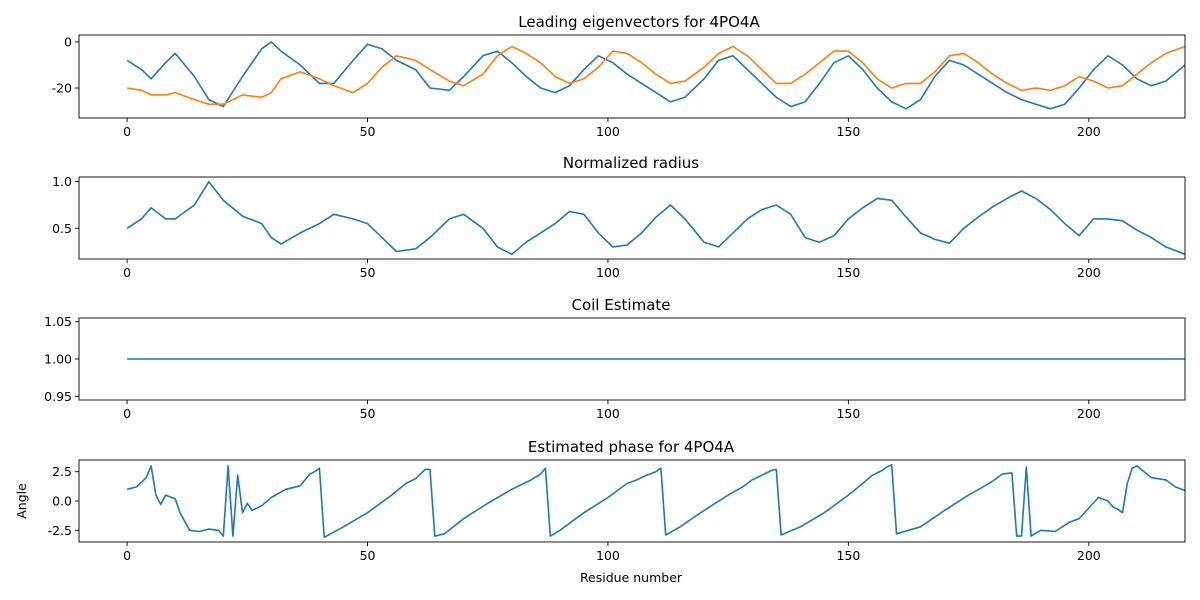  Describe the element at coordinates (62, 228) in the screenshot. I see `y-tick-label: 0.5` at that location.